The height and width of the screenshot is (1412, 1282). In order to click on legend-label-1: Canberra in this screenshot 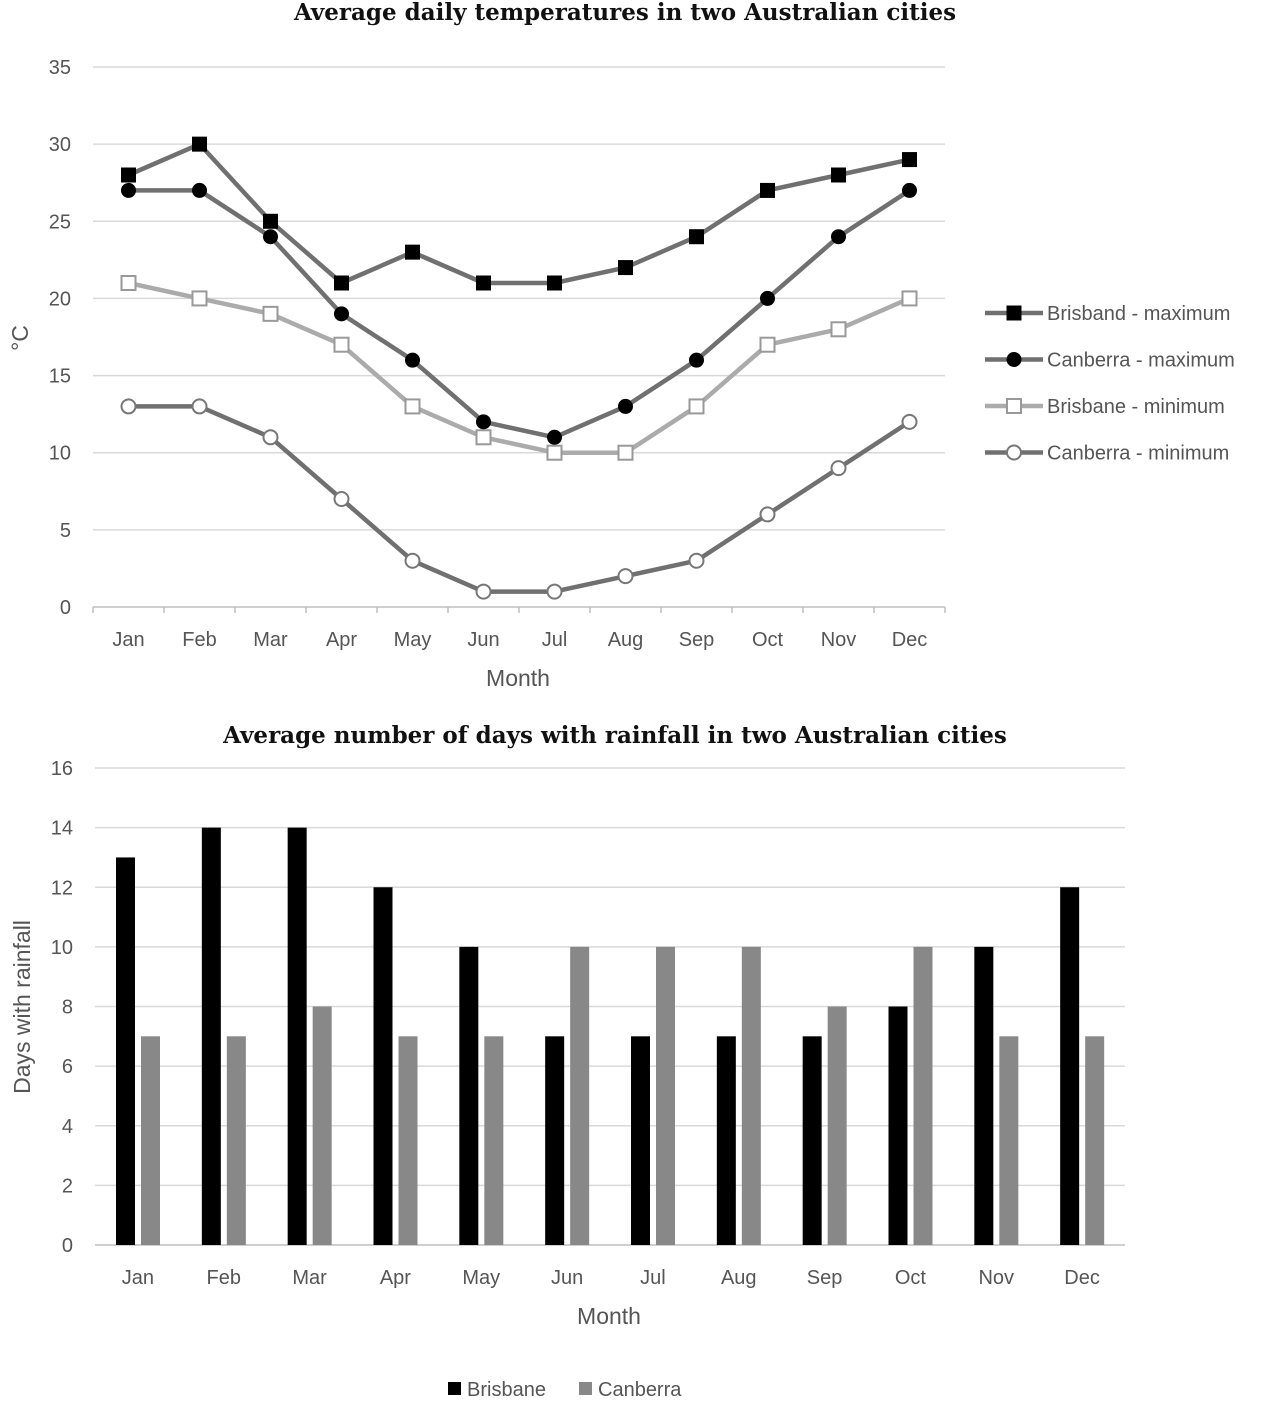, I will do `click(640, 1390)`.